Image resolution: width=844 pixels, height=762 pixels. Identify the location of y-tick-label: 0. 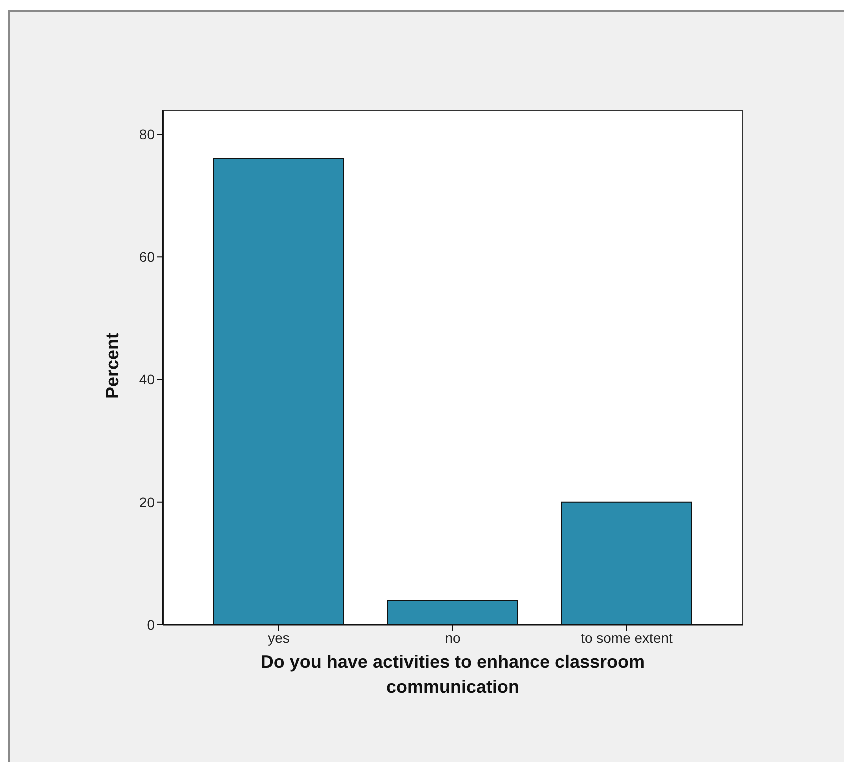
(151, 624).